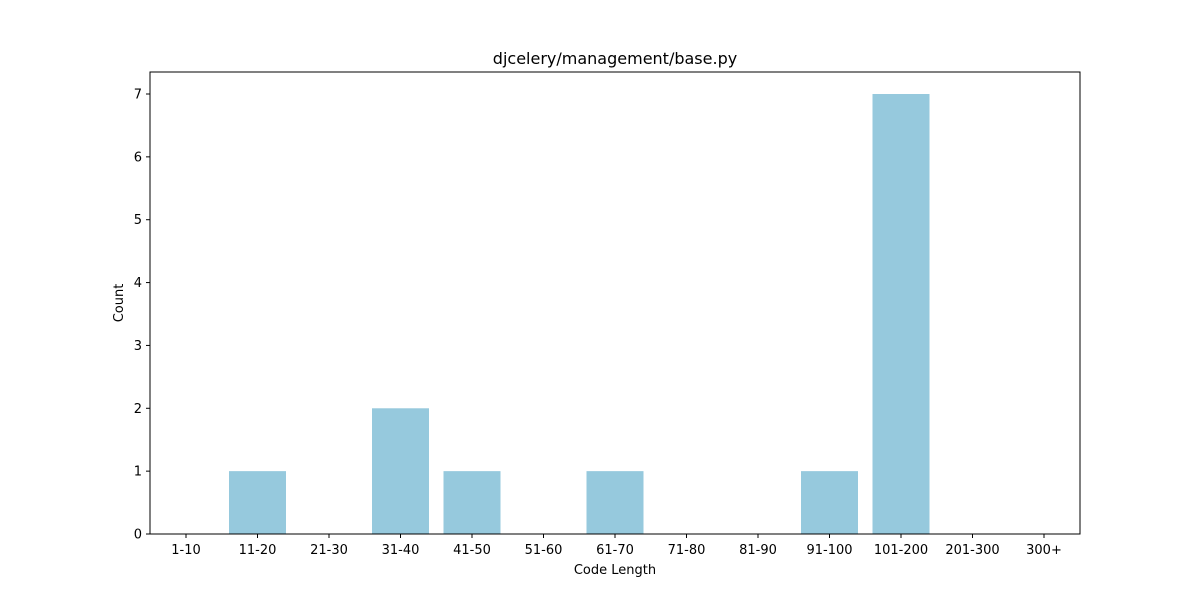  What do you see at coordinates (615, 58) in the screenshot?
I see `chart-title: djcelery/management/base.py` at bounding box center [615, 58].